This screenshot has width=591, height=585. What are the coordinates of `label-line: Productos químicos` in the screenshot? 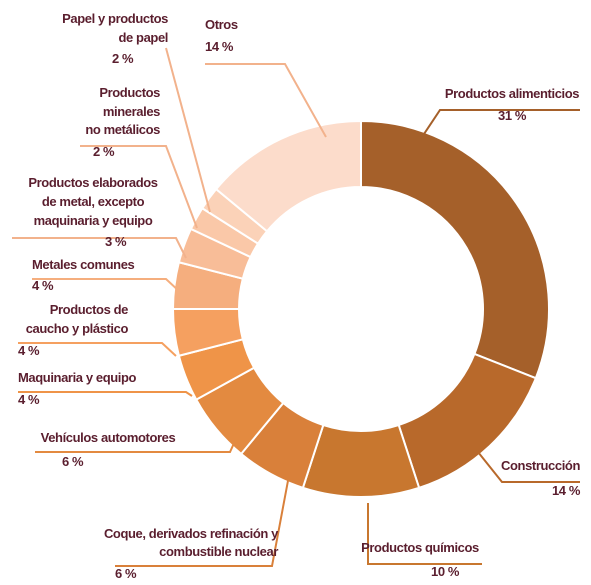 It's located at (420, 547).